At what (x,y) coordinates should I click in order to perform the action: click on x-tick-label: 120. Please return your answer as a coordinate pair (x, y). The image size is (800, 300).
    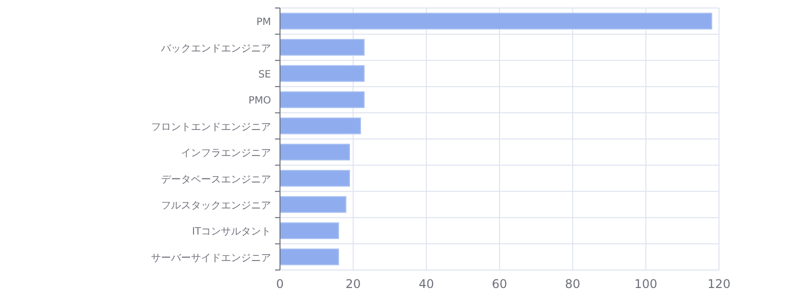
    Looking at the image, I should click on (719, 284).